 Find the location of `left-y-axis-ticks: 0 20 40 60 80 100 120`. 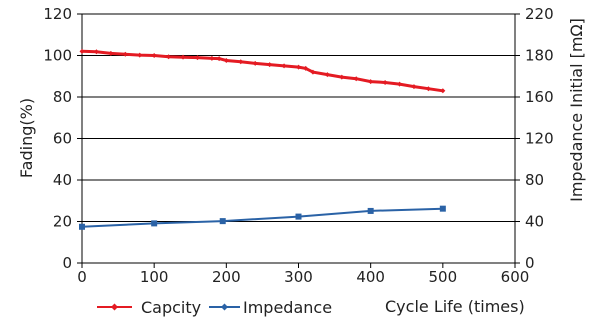

left-y-axis-ticks: 0 20 40 60 80 100 120 is located at coordinates (62, 138).